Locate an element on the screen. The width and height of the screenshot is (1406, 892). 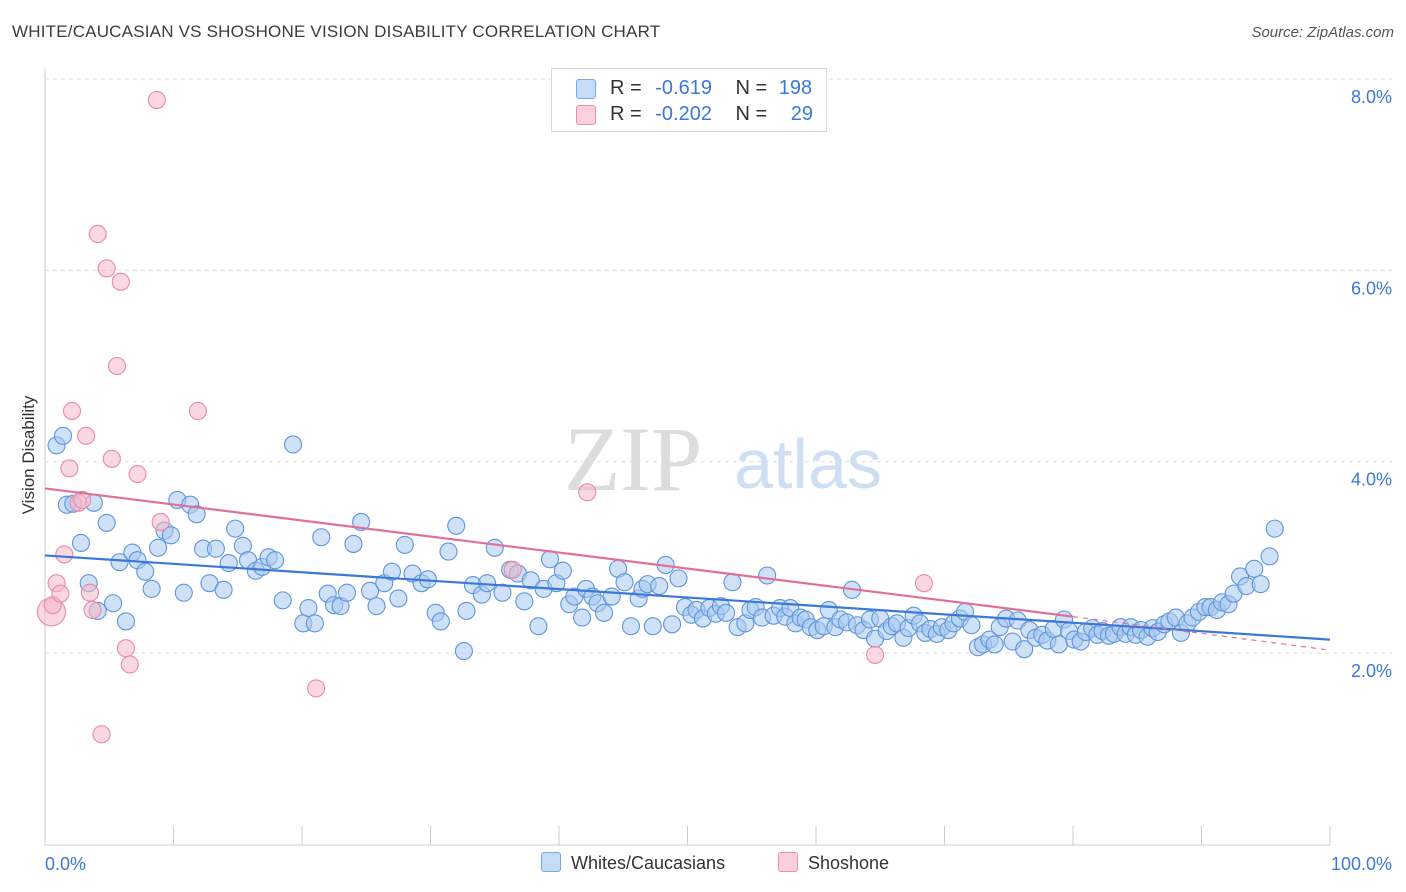
legend-n-value: 198 is located at coordinates (795, 88).